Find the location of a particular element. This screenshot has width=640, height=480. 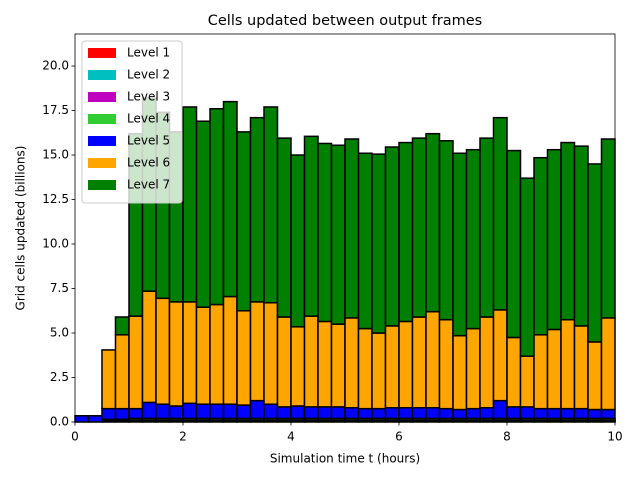

x-tick-label: 0 is located at coordinates (75, 437).